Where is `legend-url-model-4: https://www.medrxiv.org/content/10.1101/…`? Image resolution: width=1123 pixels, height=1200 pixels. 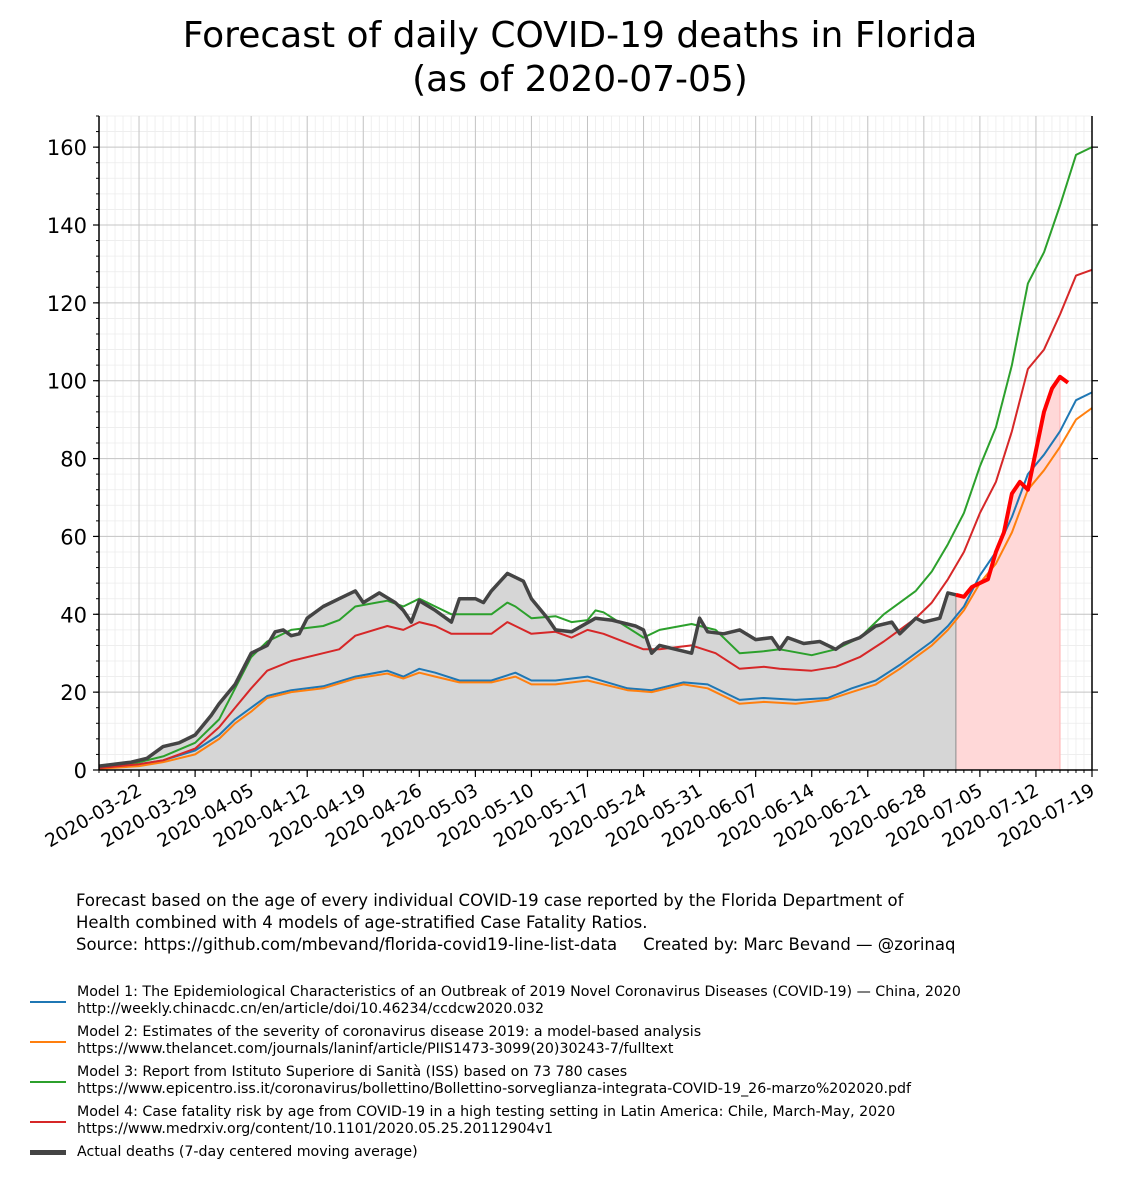
legend-url-model-4: https://www.medrxiv.org/content/10.1101/… is located at coordinates (315, 1129).